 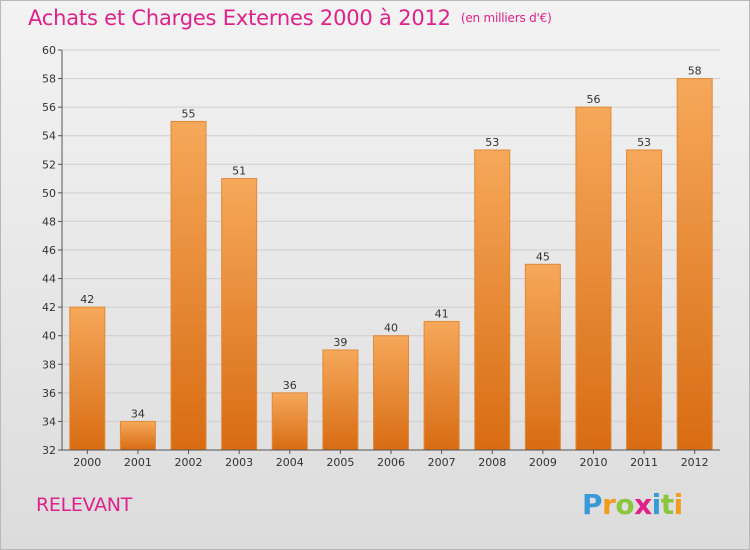 I want to click on logo-letter: P, so click(x=592, y=504).